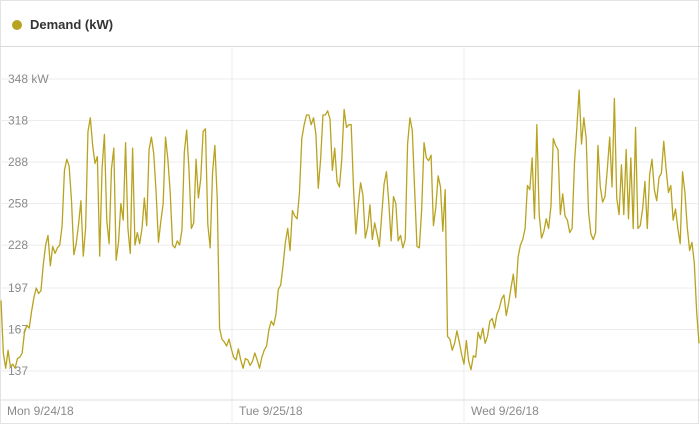 The height and width of the screenshot is (425, 700). I want to click on legend-dot-icon, so click(17, 24).